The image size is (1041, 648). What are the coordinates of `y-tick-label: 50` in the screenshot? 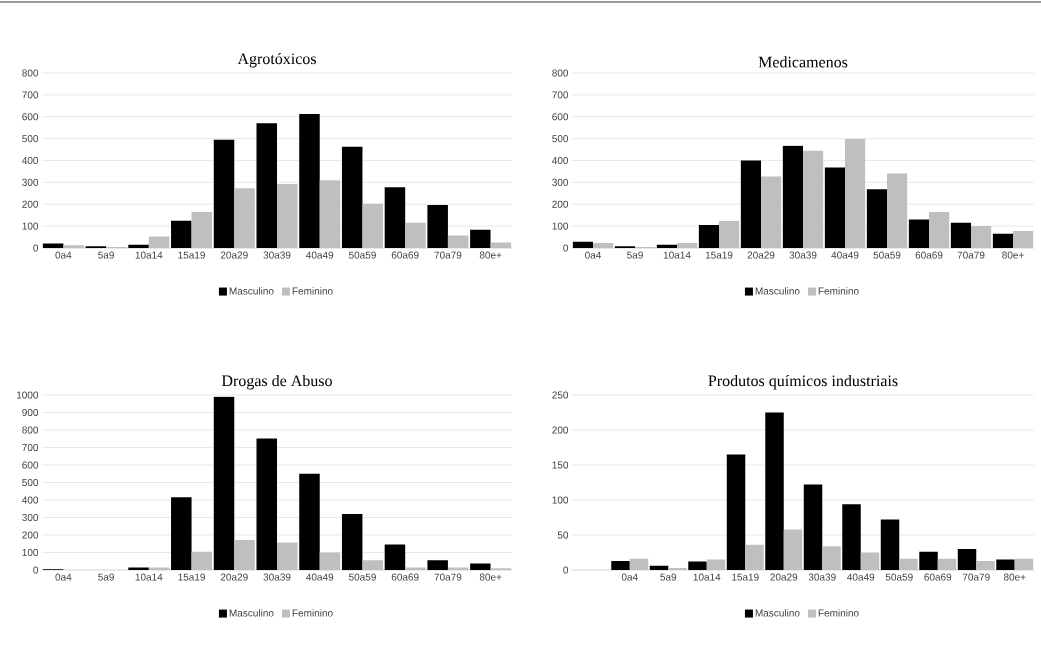 It's located at (563, 535).